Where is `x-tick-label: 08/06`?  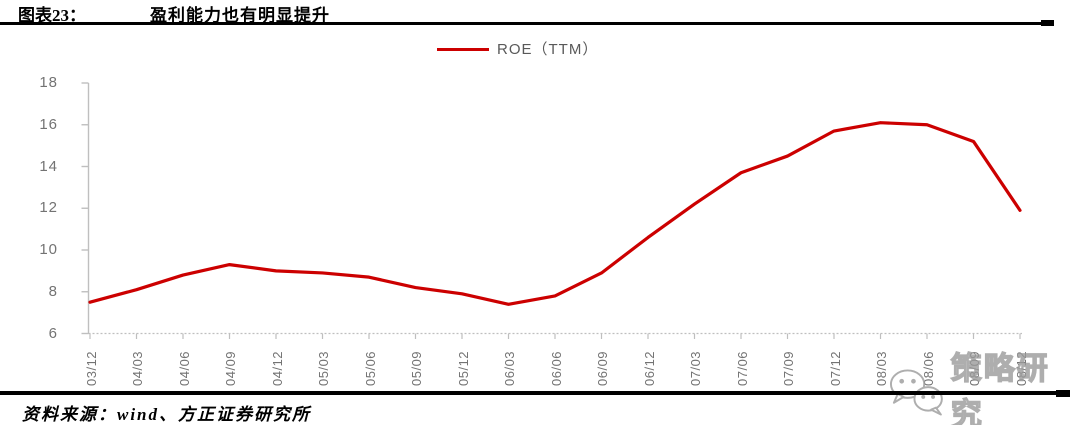 x-tick-label: 08/06 is located at coordinates (928, 368).